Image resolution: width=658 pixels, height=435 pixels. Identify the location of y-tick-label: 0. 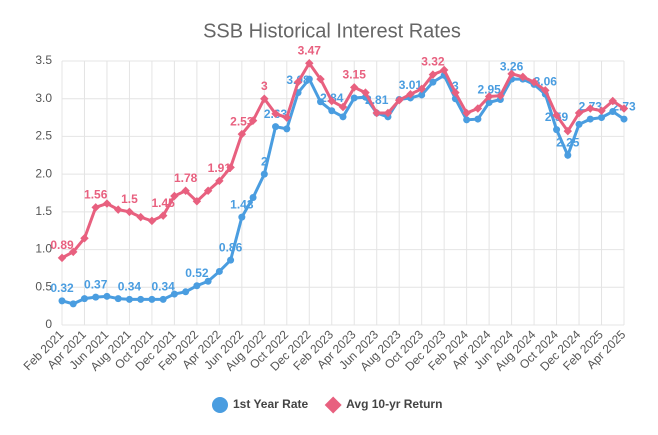
(48, 324).